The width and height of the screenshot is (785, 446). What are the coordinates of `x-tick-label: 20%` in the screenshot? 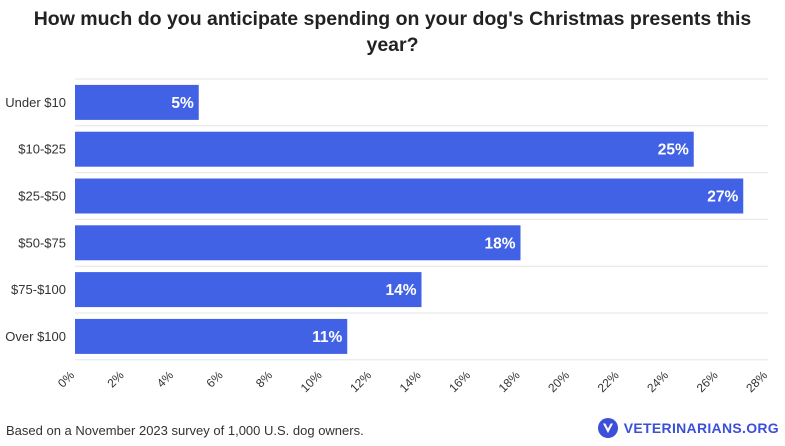 It's located at (558, 381).